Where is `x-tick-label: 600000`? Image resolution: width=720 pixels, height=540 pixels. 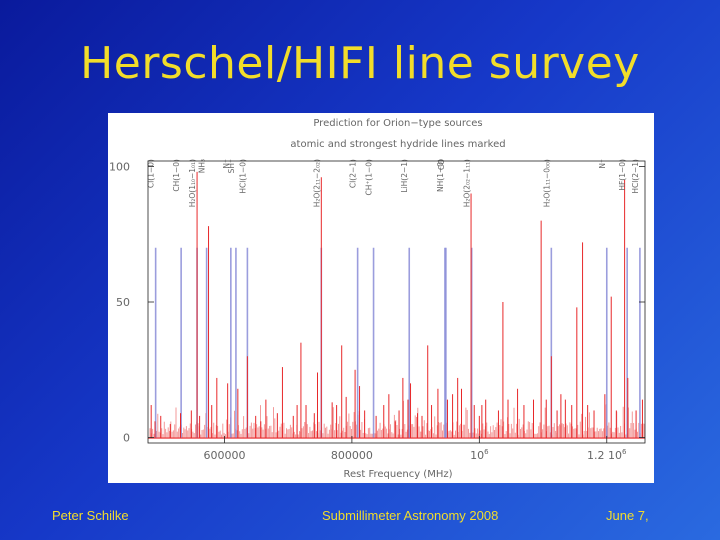 x-tick-label: 600000 is located at coordinates (224, 455).